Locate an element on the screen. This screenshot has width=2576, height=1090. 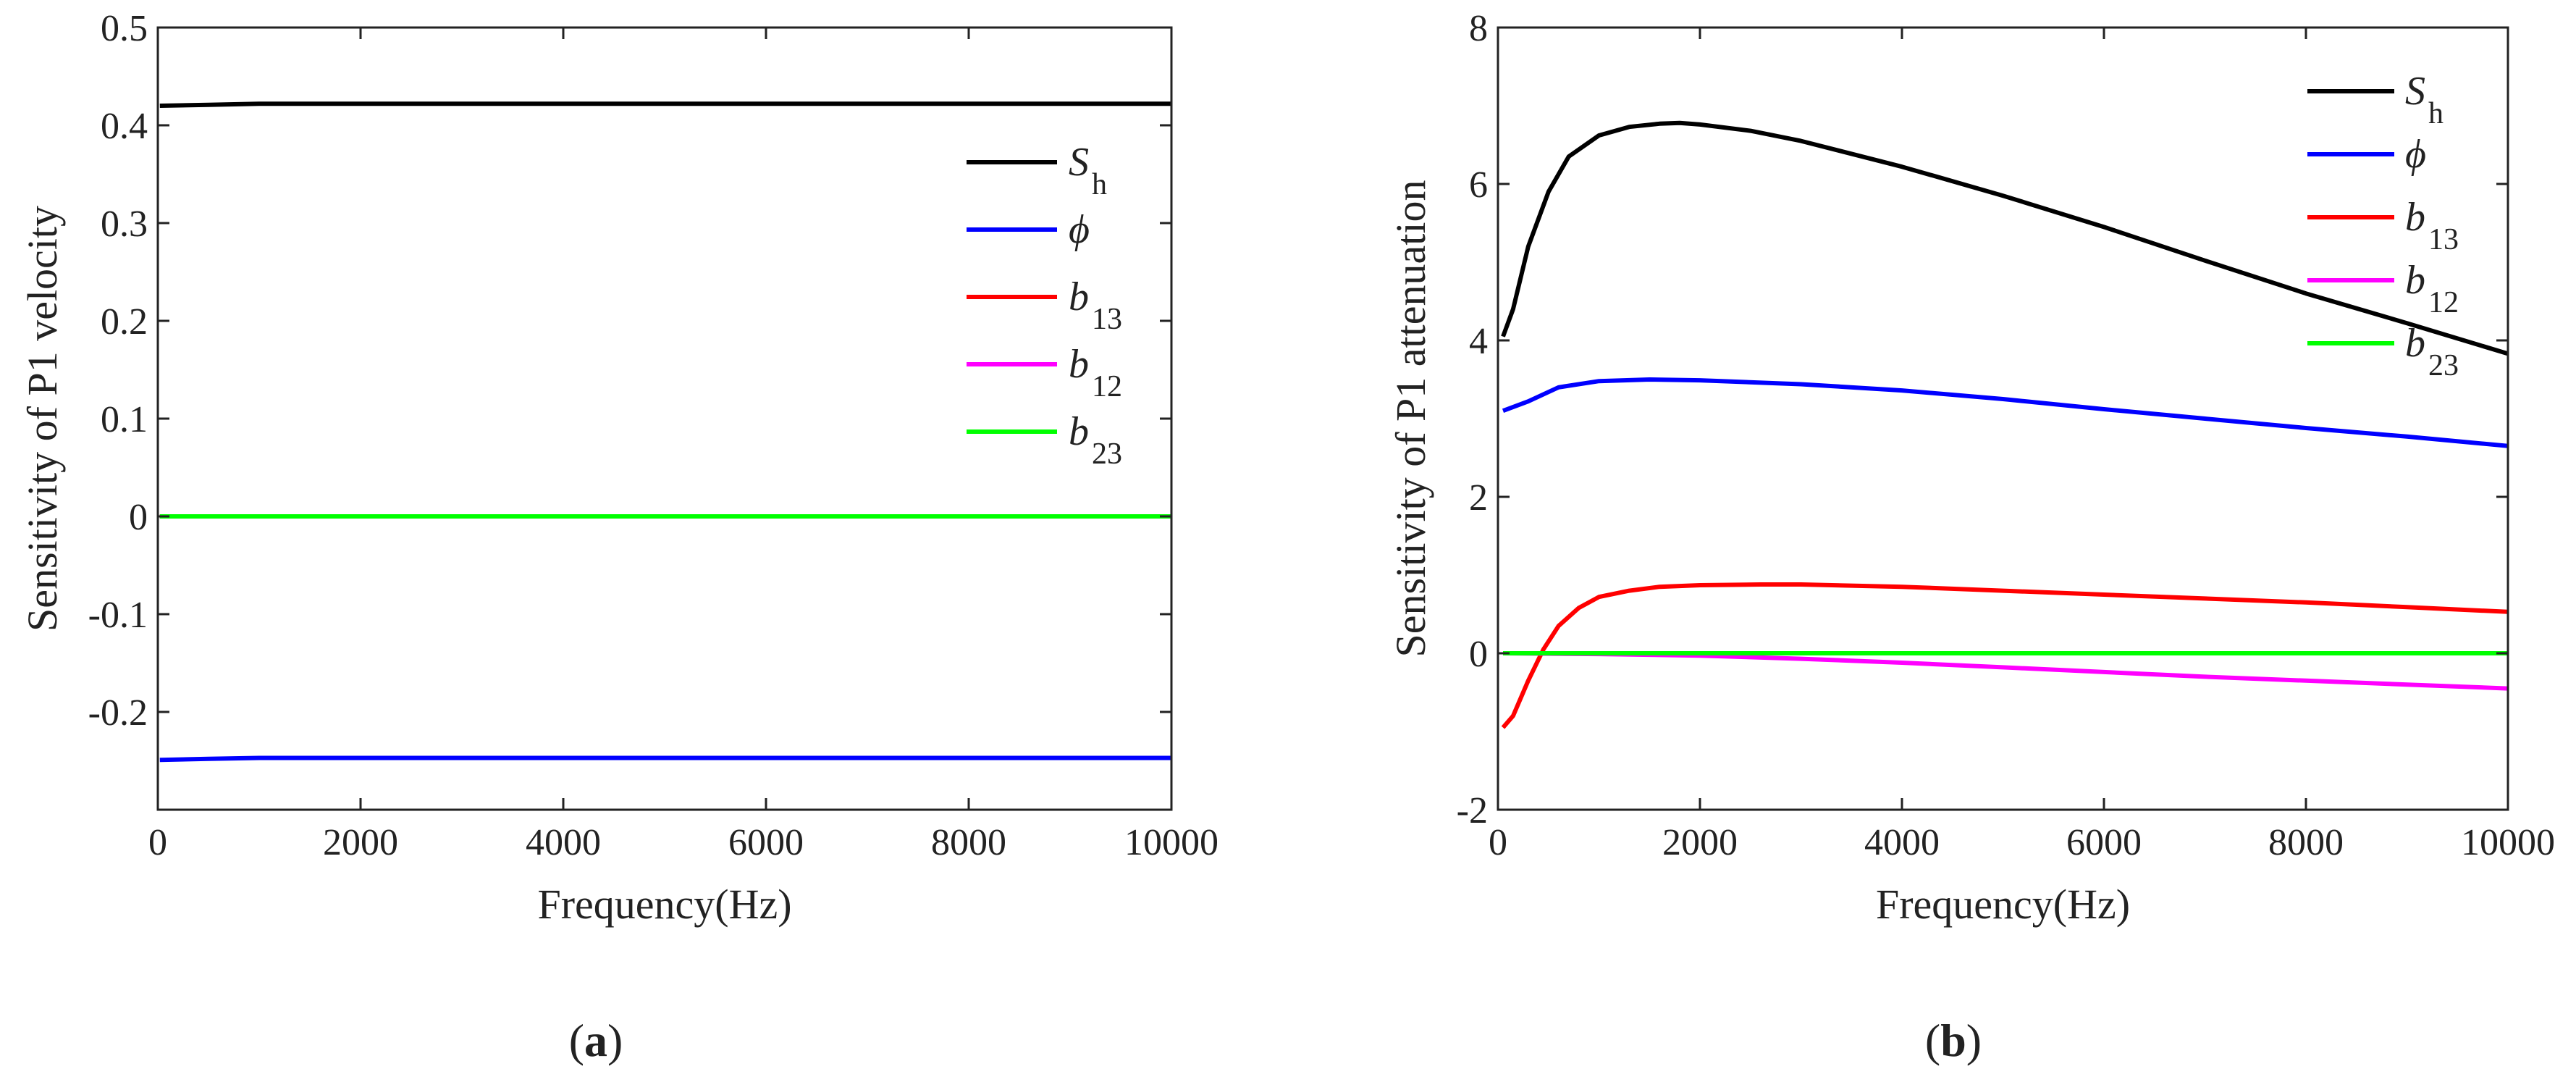
panel-label: (b) is located at coordinates (1953, 1040).